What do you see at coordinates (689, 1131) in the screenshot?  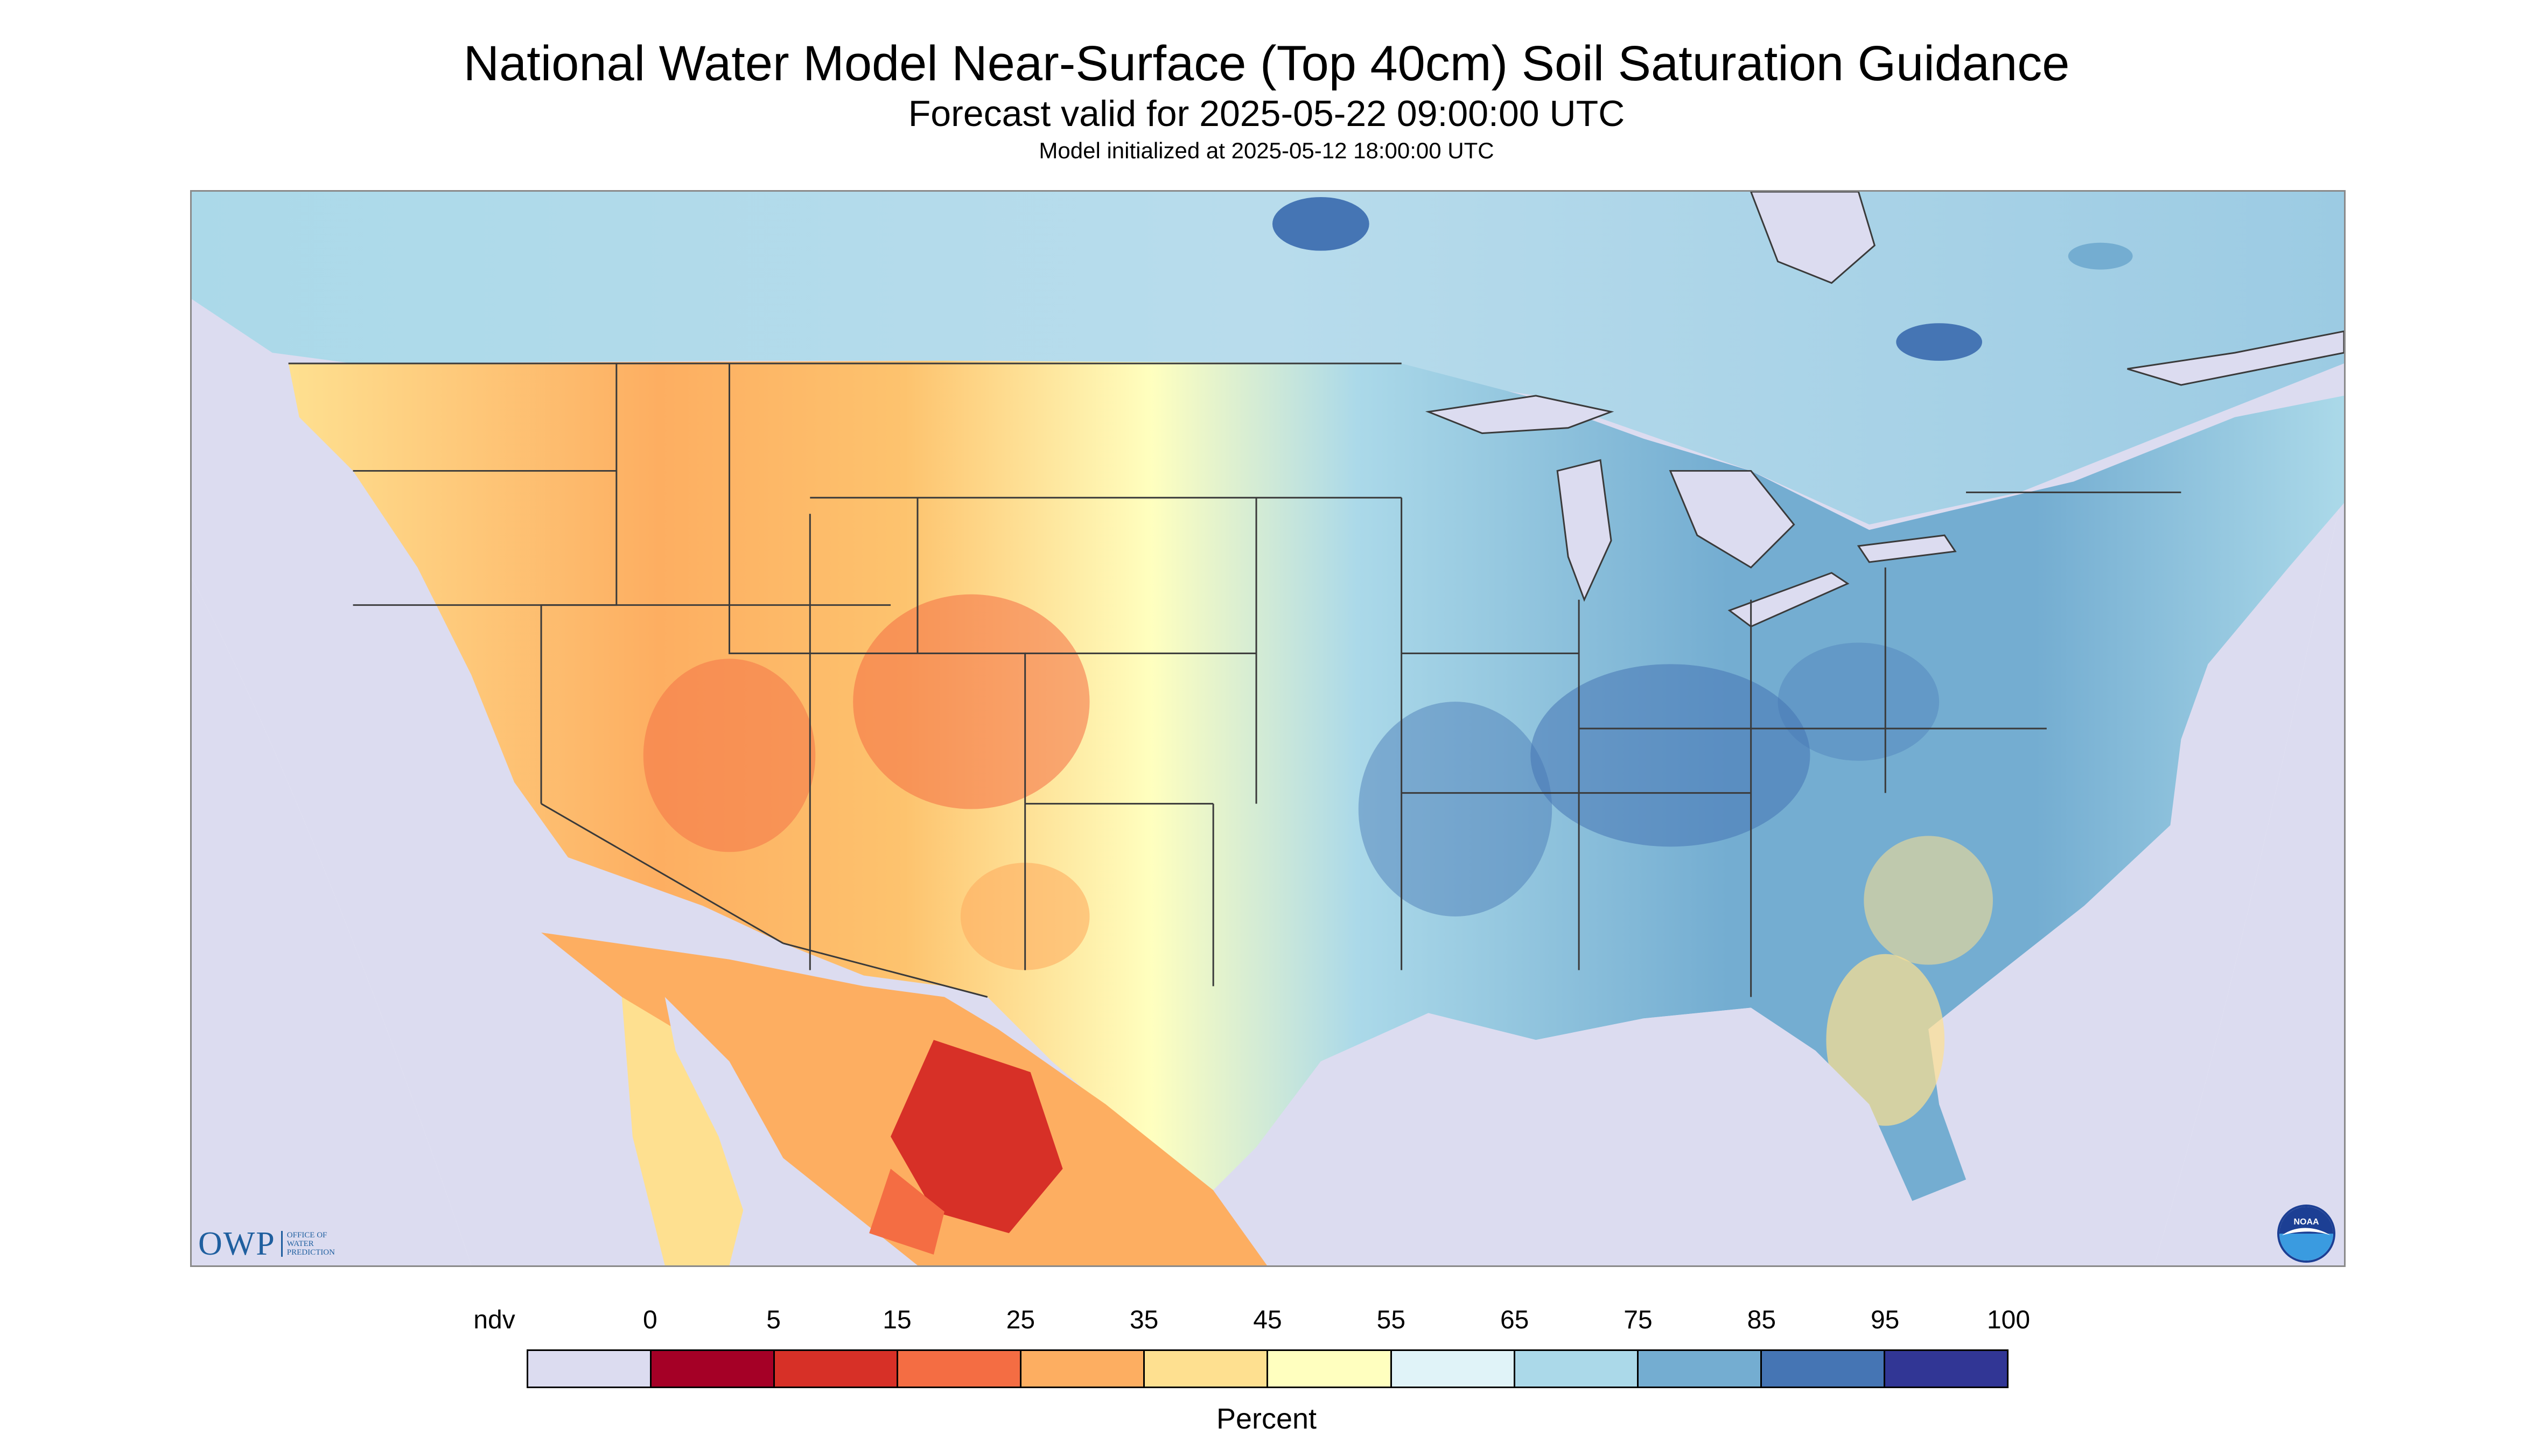 I see `baja-region` at bounding box center [689, 1131].